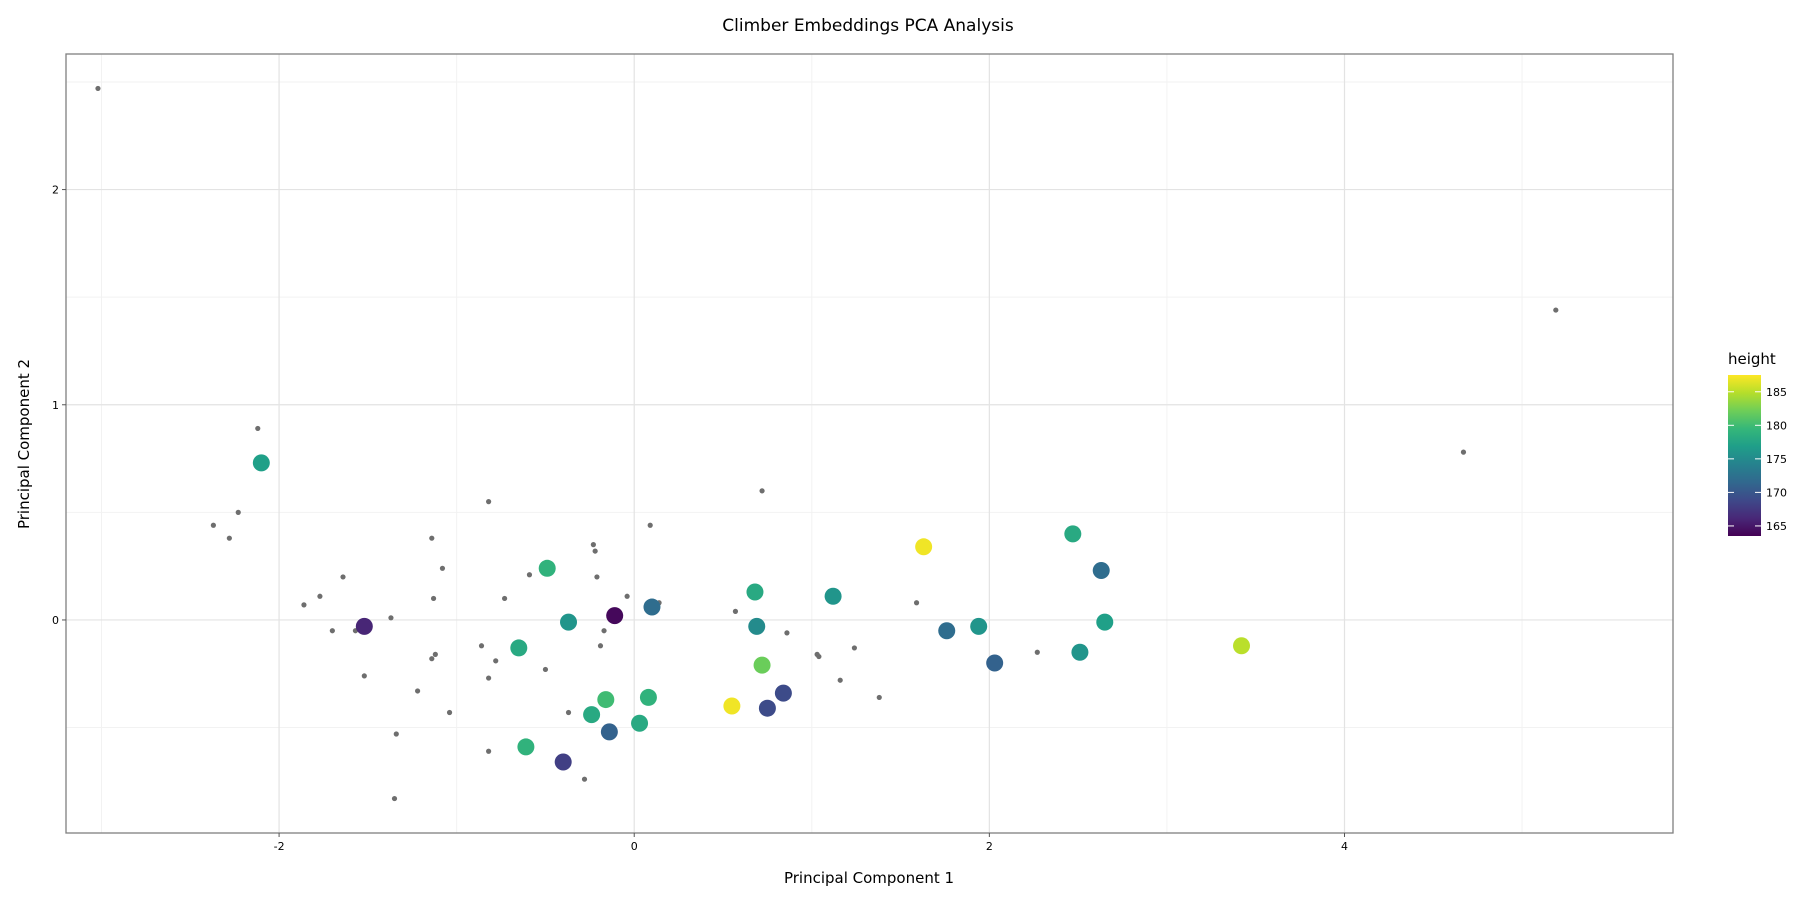  Describe the element at coordinates (1344, 846) in the screenshot. I see `x-tick-label: 4` at that location.